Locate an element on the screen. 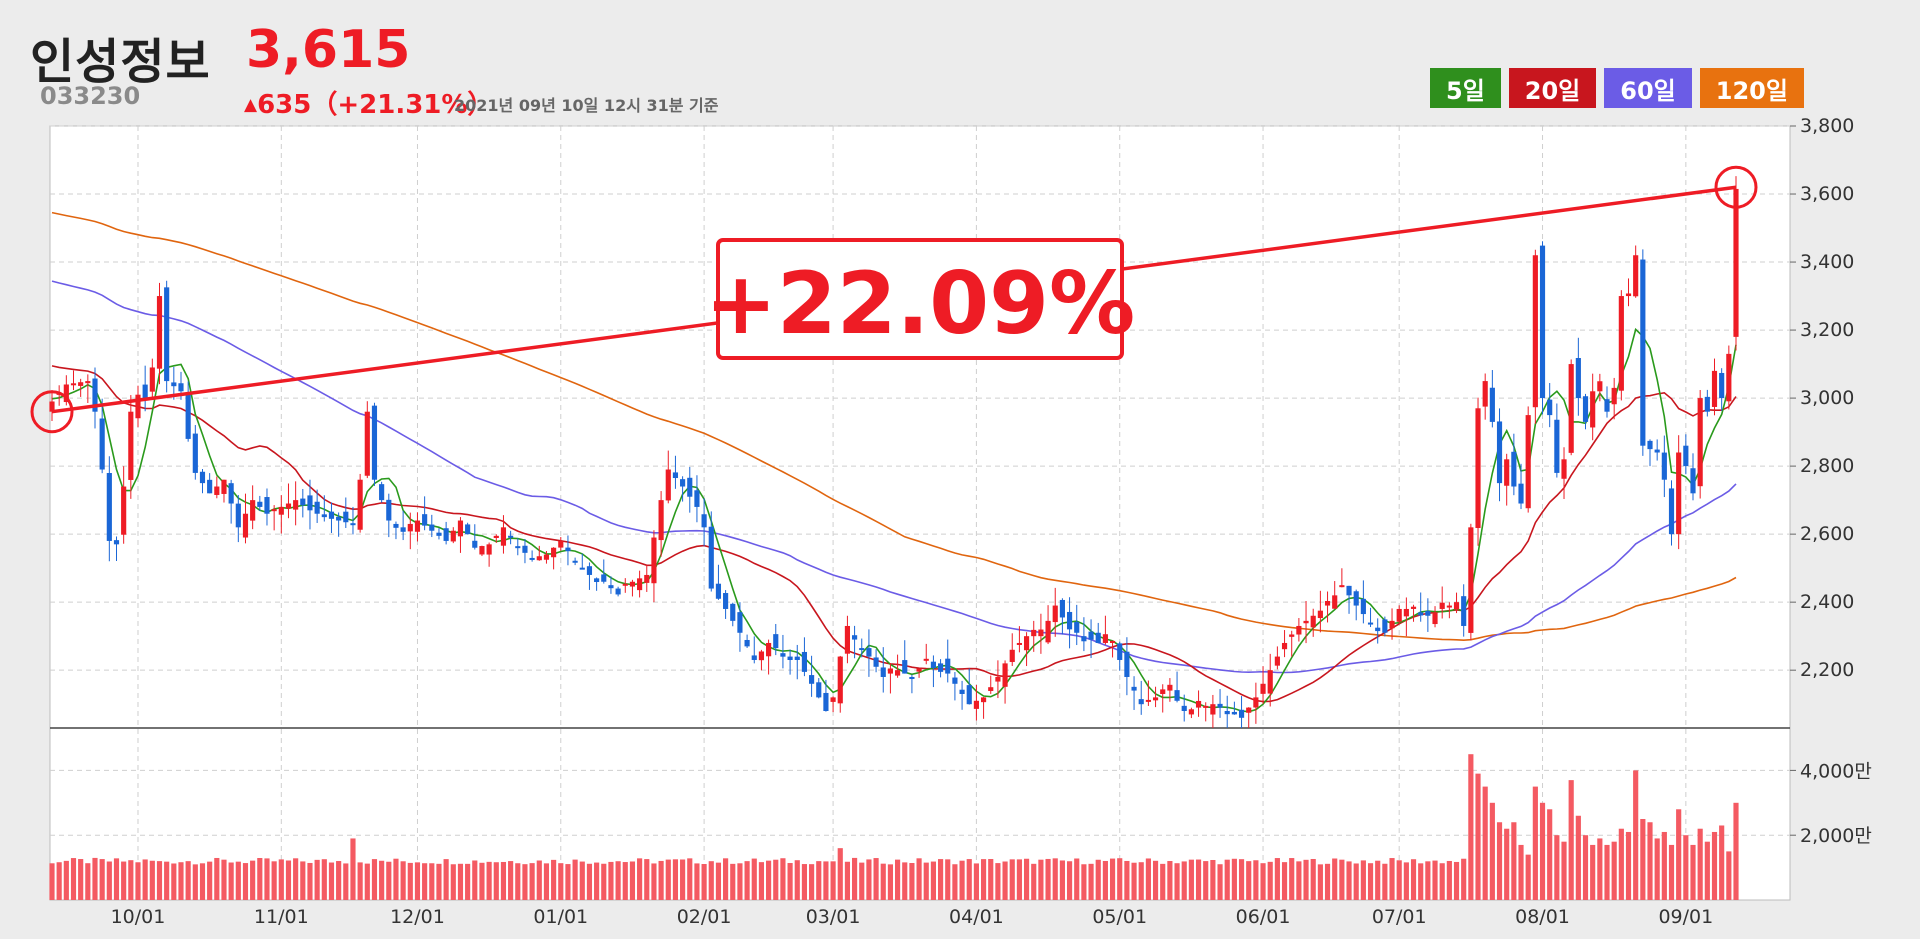 The width and height of the screenshot is (1920, 939). legend-ma5-button: 5일 is located at coordinates (1465, 88).